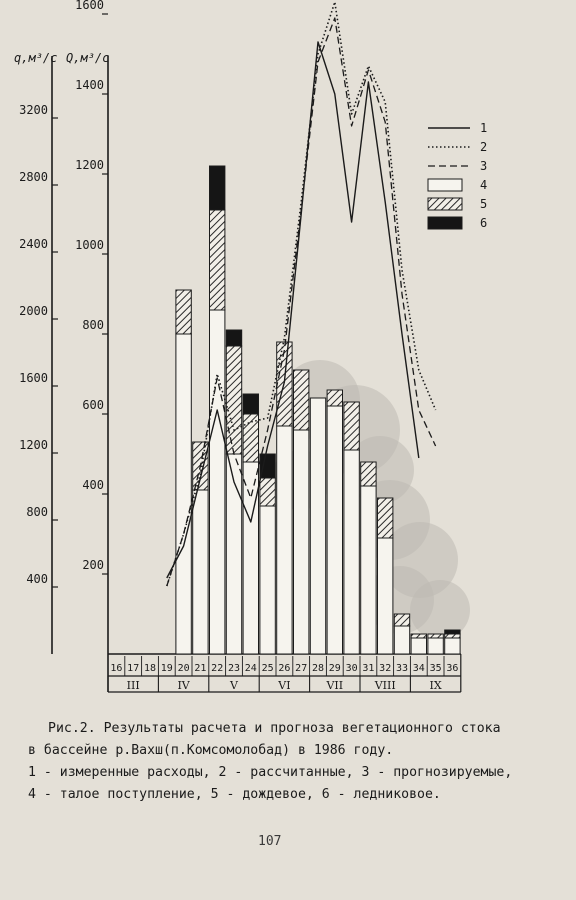 The width and height of the screenshot is (576, 900). I want to click on decade-label: 17, so click(133, 668).